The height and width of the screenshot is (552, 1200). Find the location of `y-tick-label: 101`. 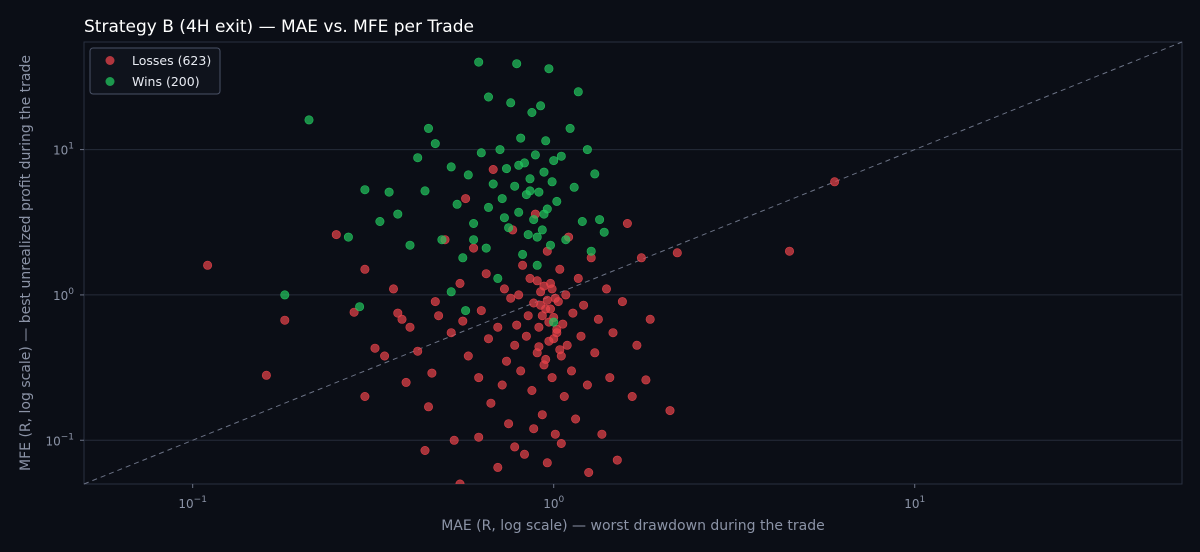

y-tick-label: 101 is located at coordinates (63, 150).